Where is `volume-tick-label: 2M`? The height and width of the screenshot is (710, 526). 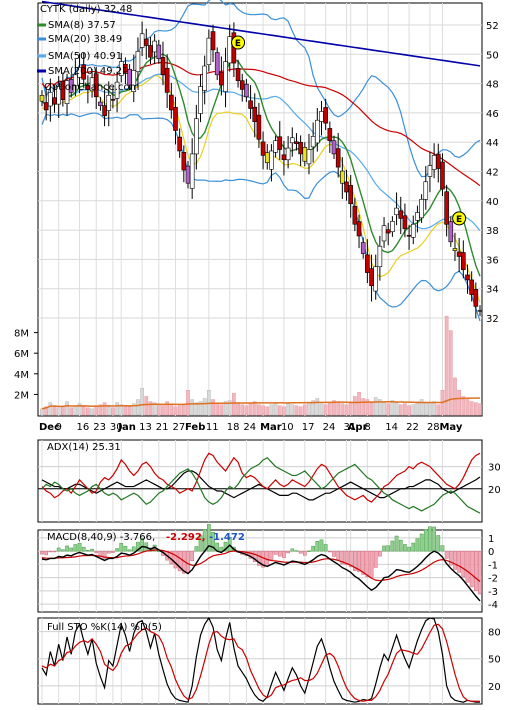 volume-tick-label: 2M is located at coordinates (21, 395).